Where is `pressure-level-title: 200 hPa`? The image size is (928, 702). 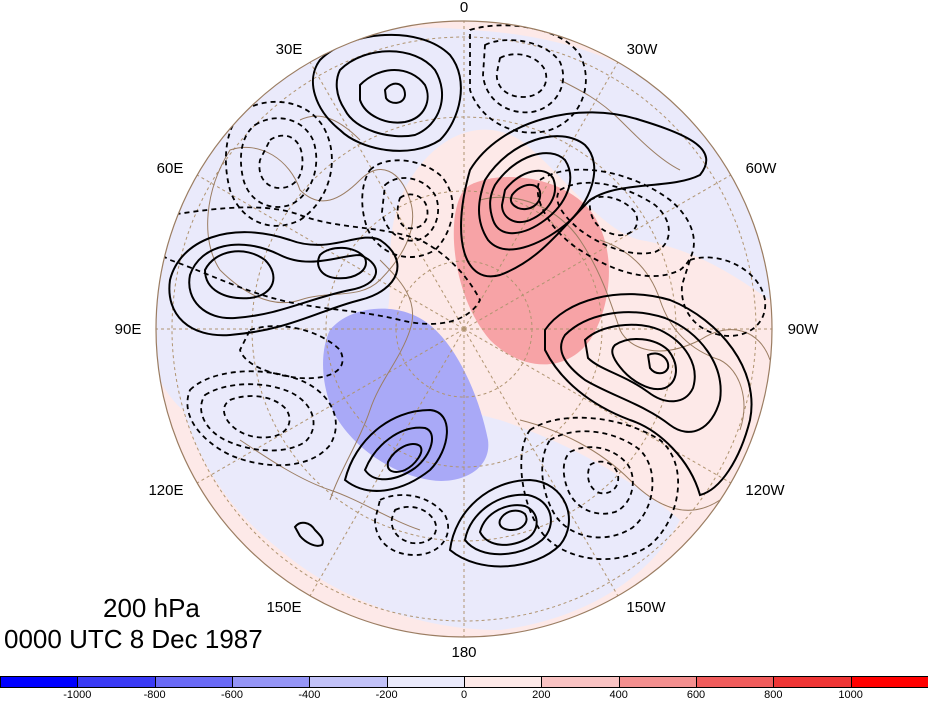 pressure-level-title: 200 hPa is located at coordinates (151, 608).